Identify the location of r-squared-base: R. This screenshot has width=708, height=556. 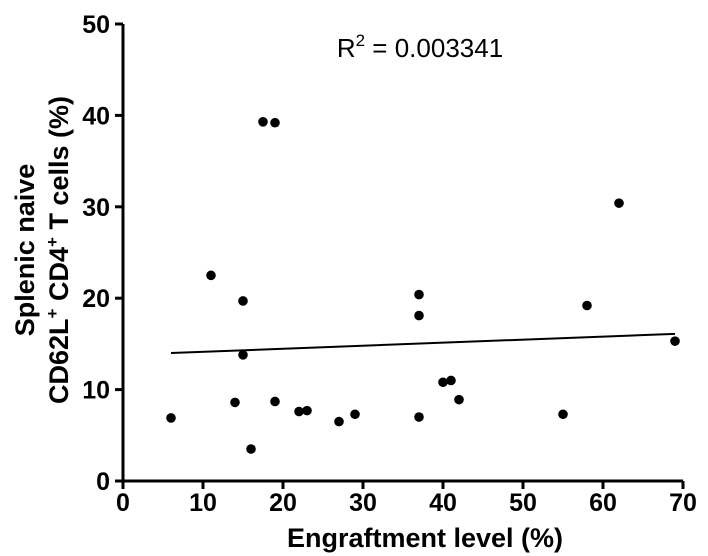
(346, 48).